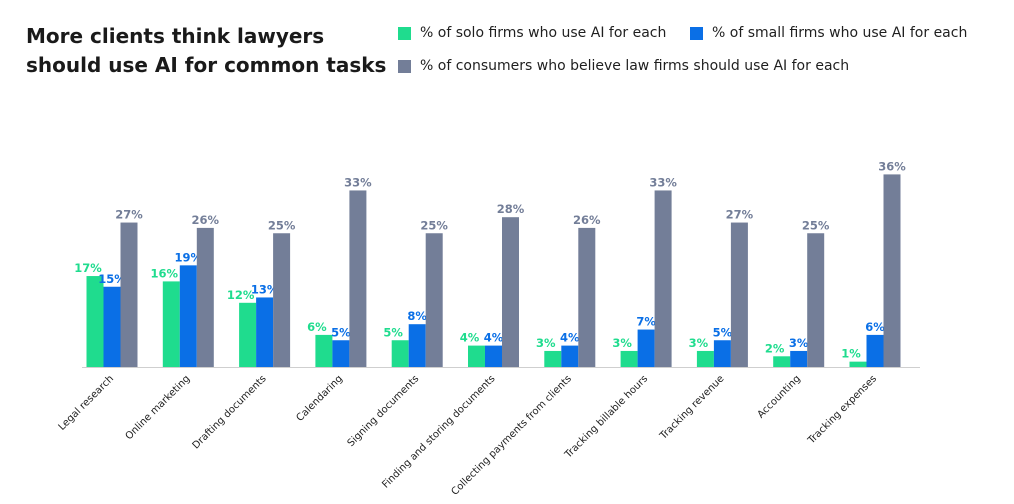 The height and width of the screenshot is (504, 1014). Describe the element at coordinates (875, 327) in the screenshot. I see `data-label-small-10: 6%` at that location.